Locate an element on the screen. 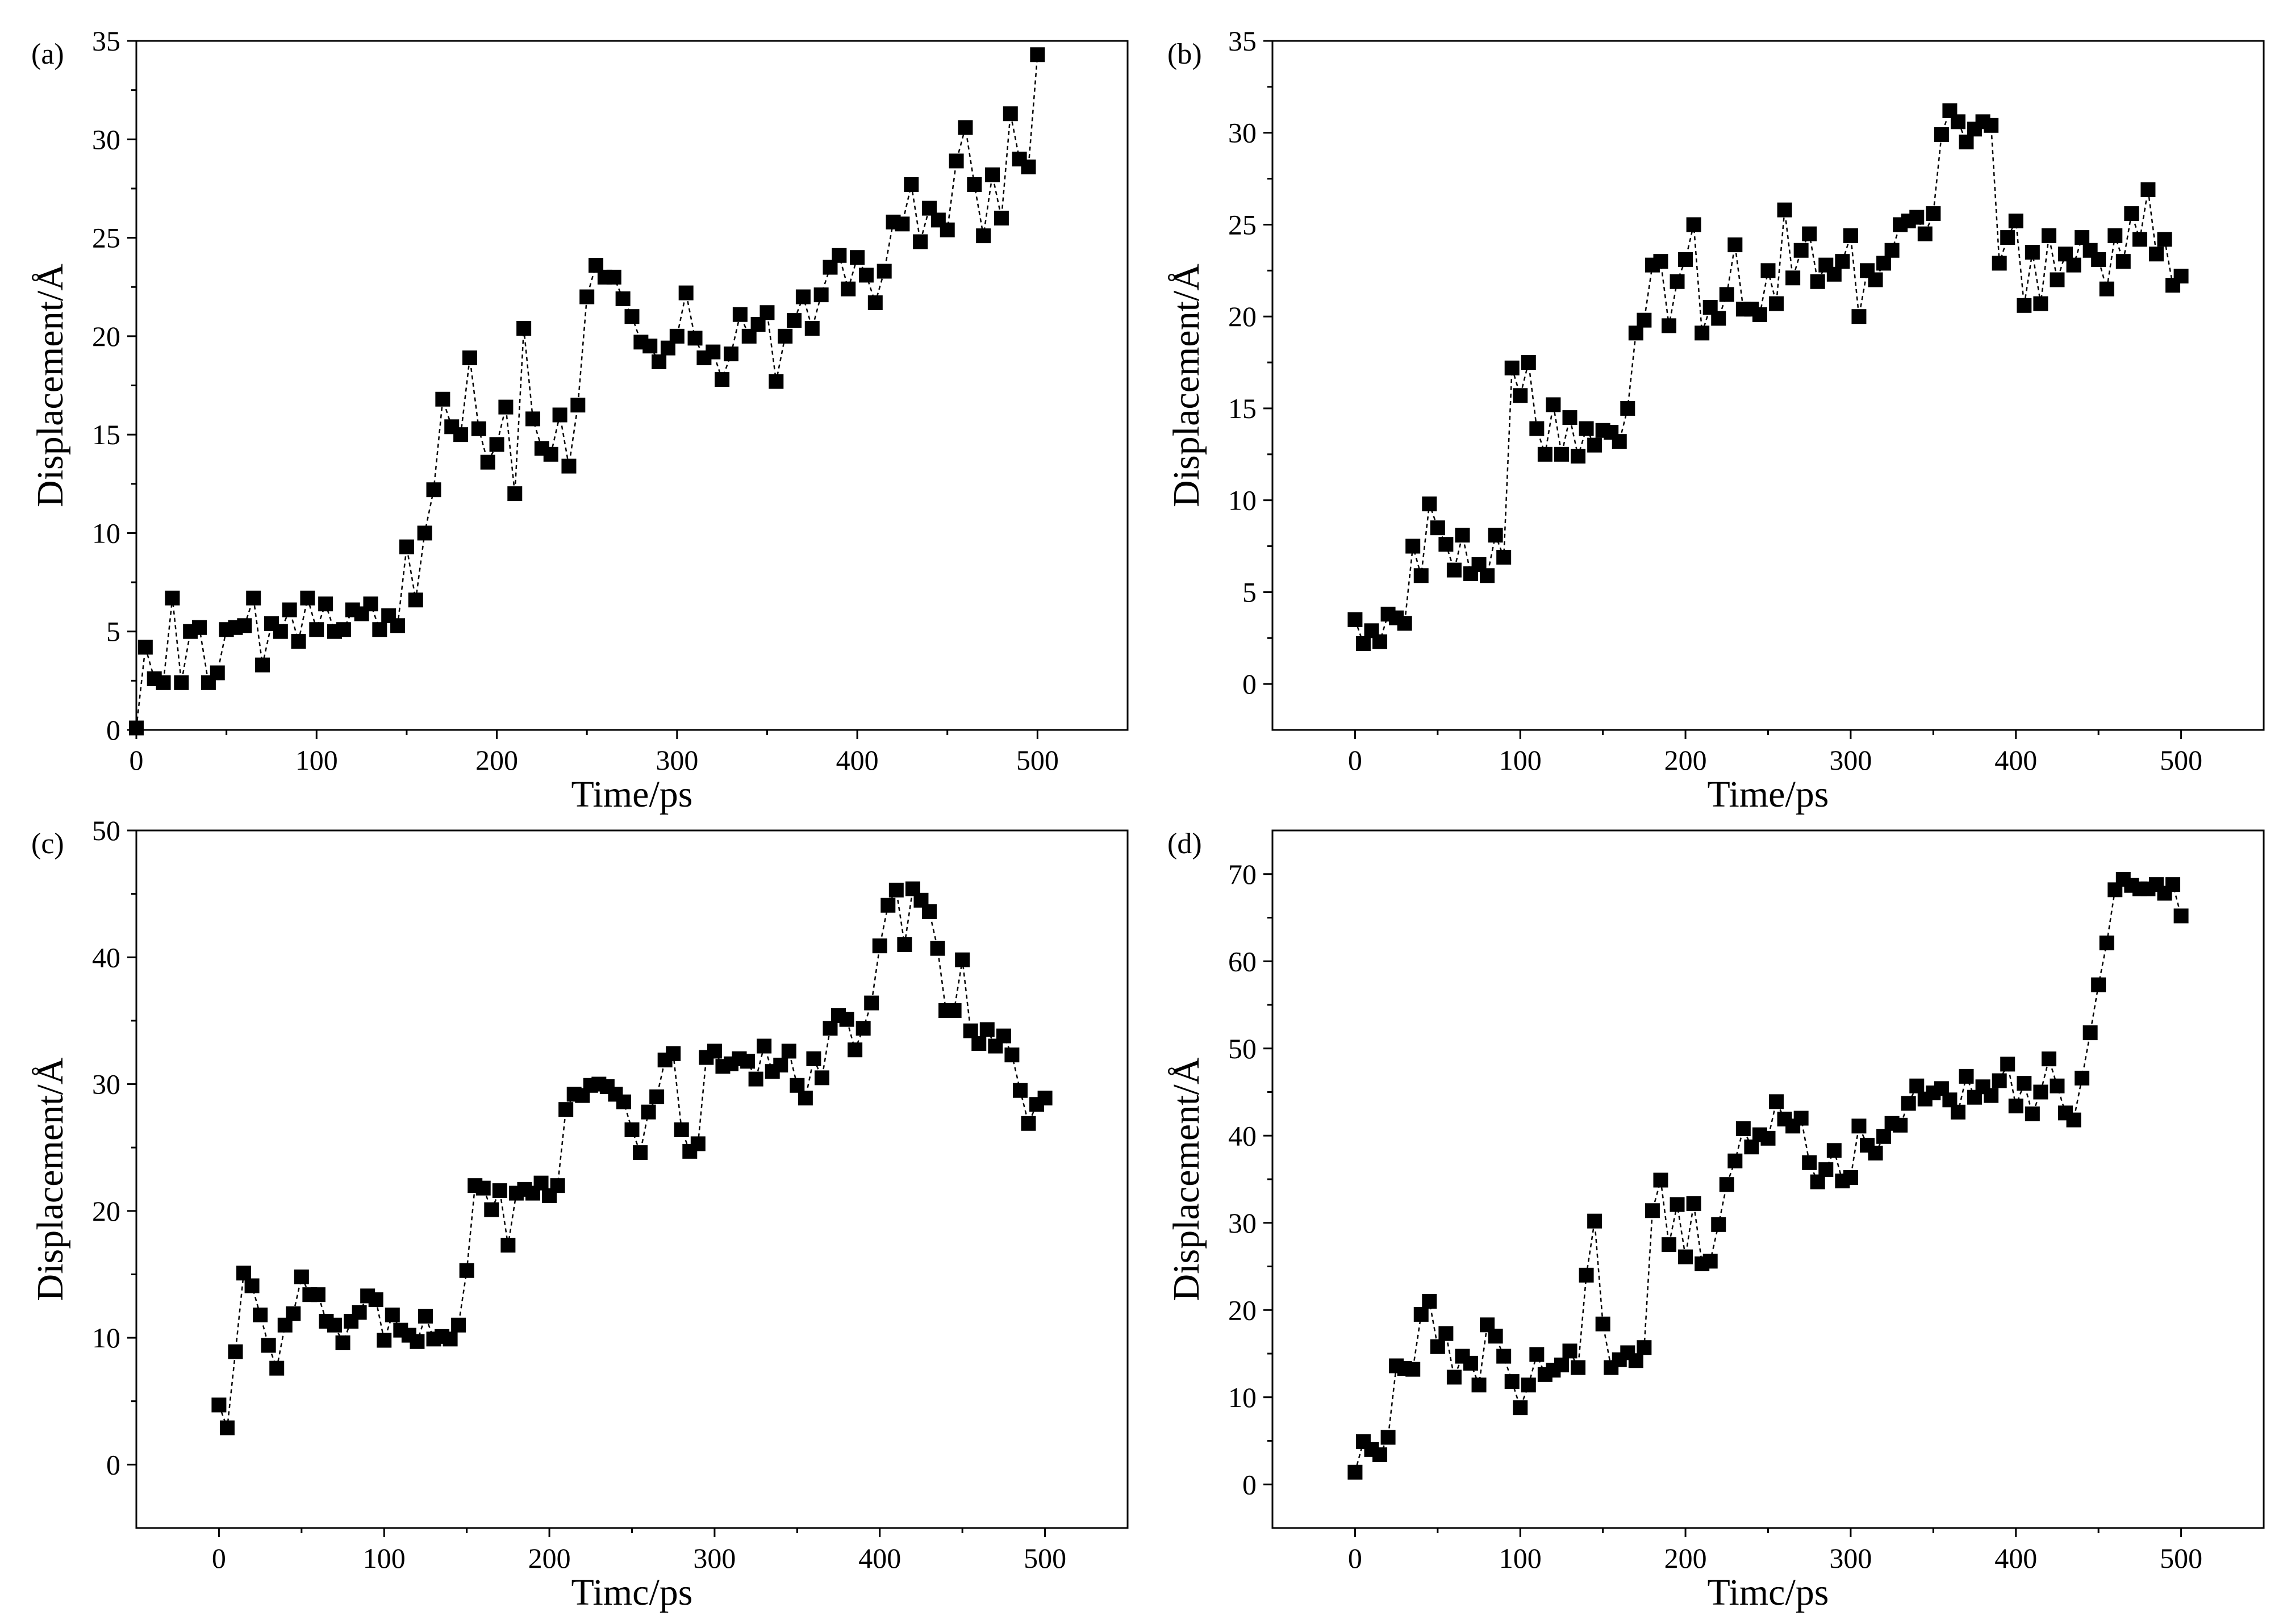 The width and height of the screenshot is (2287, 1624). panel-label: (a) is located at coordinates (47, 54).